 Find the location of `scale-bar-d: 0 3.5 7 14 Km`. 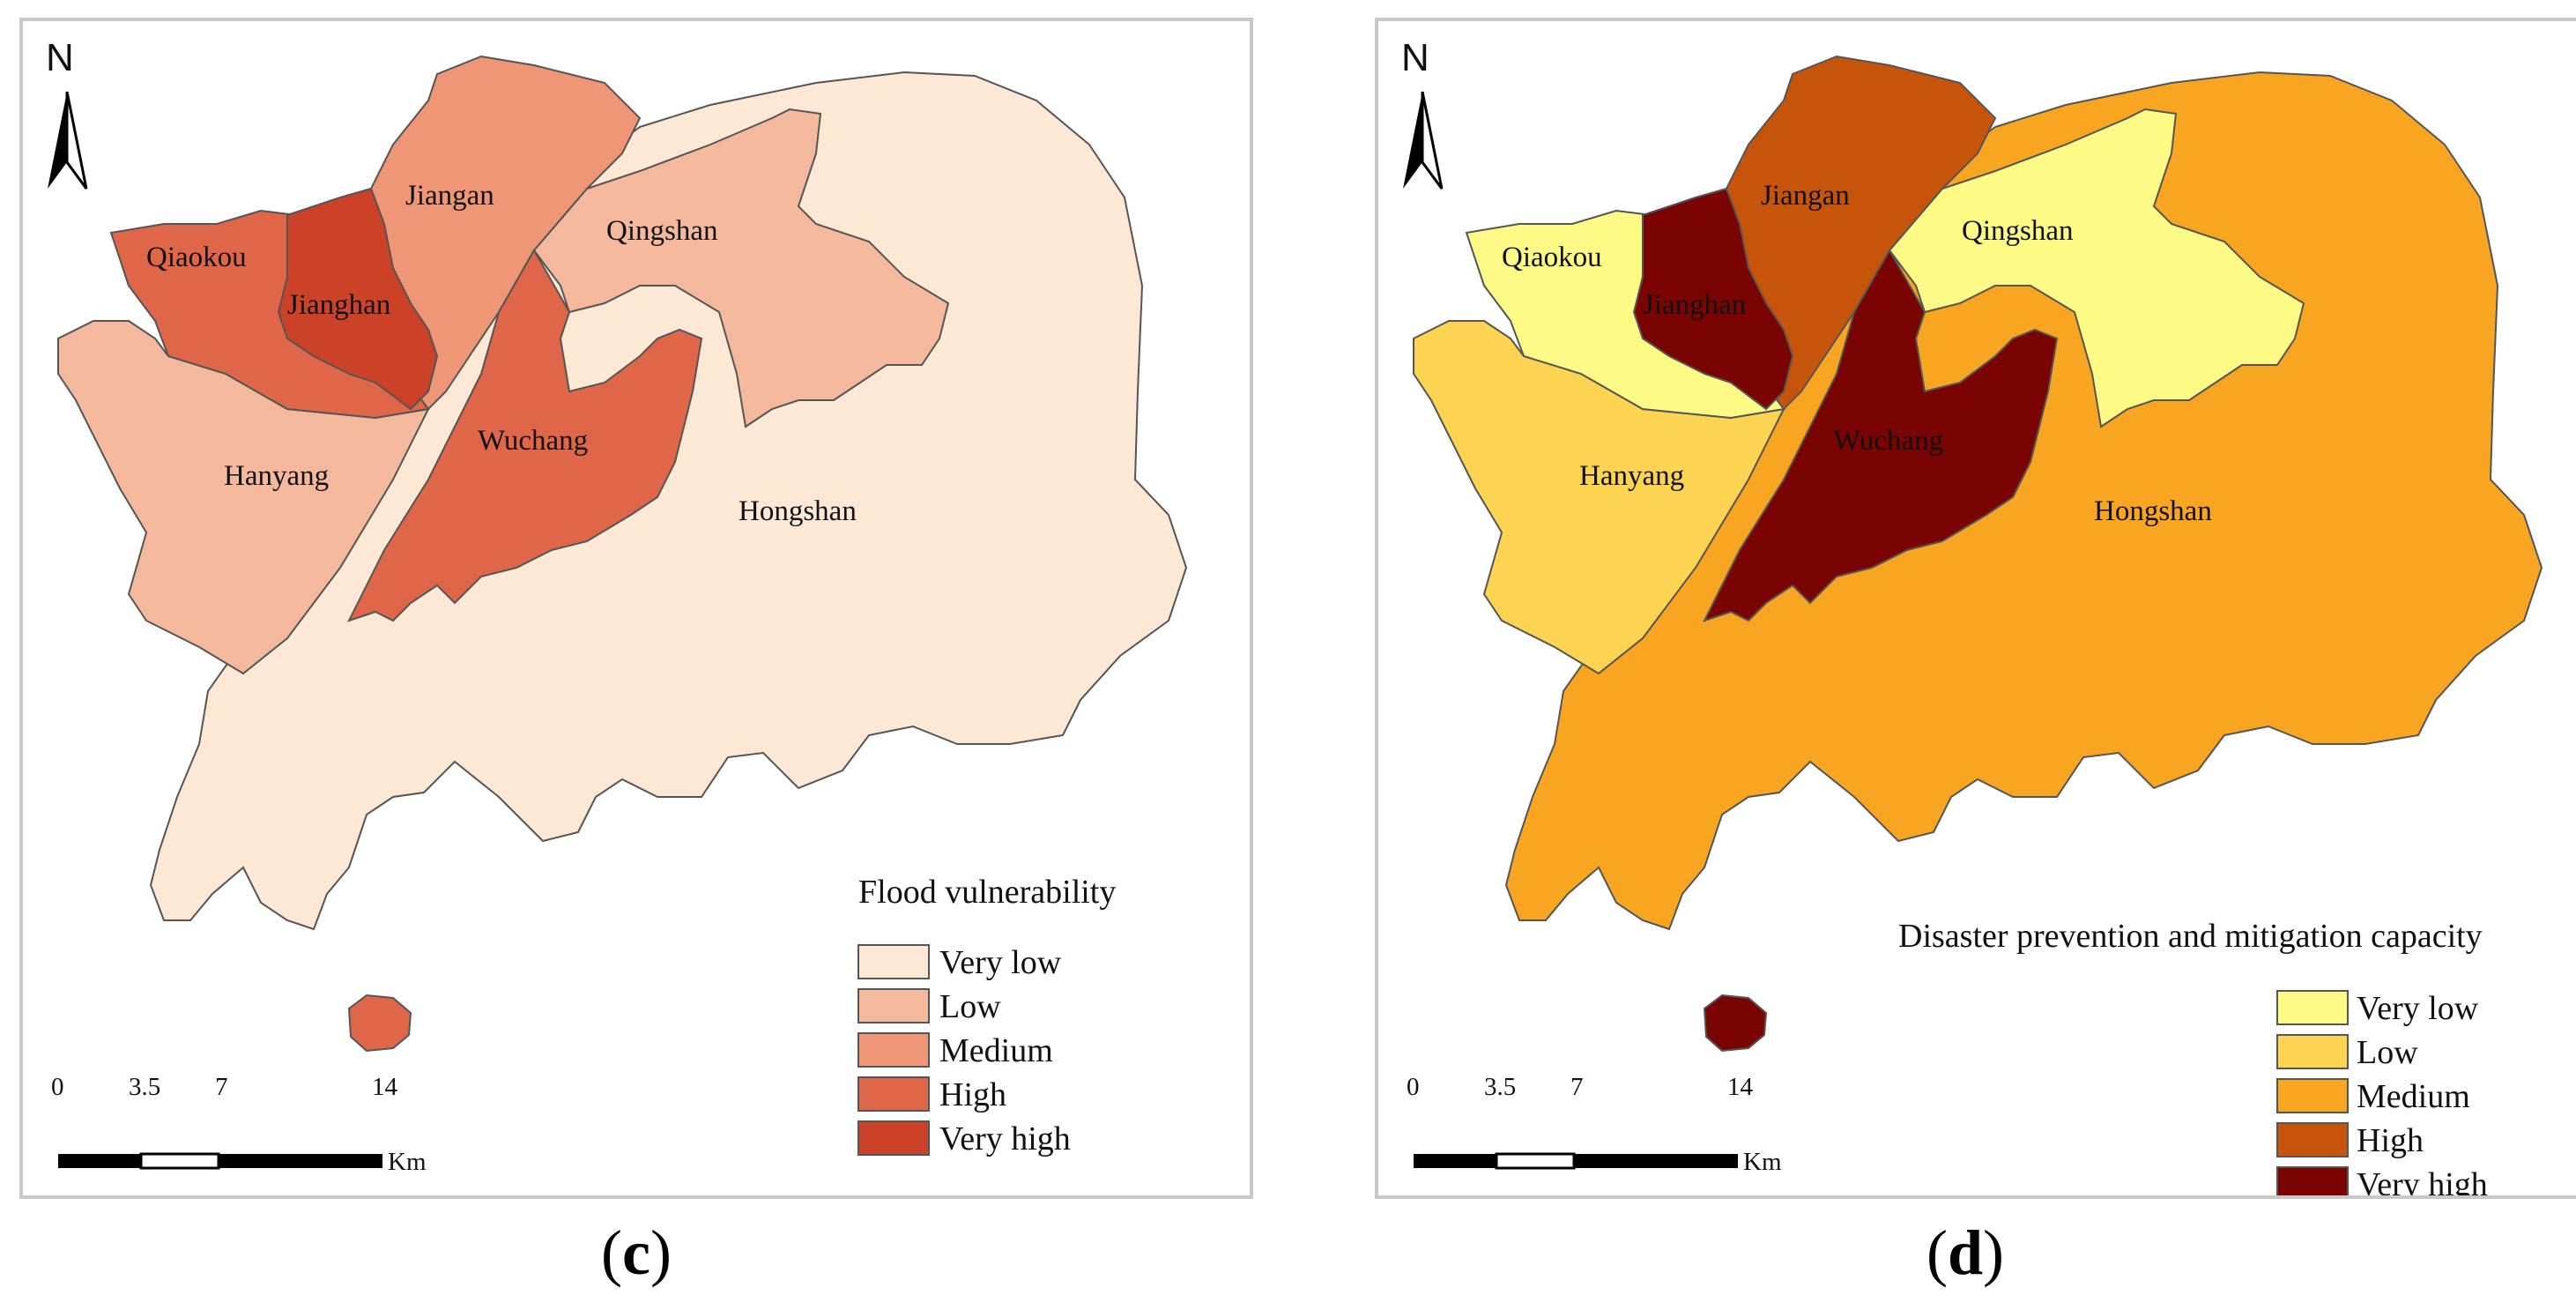

scale-bar-d: 0 3.5 7 14 Km is located at coordinates (1594, 1124).